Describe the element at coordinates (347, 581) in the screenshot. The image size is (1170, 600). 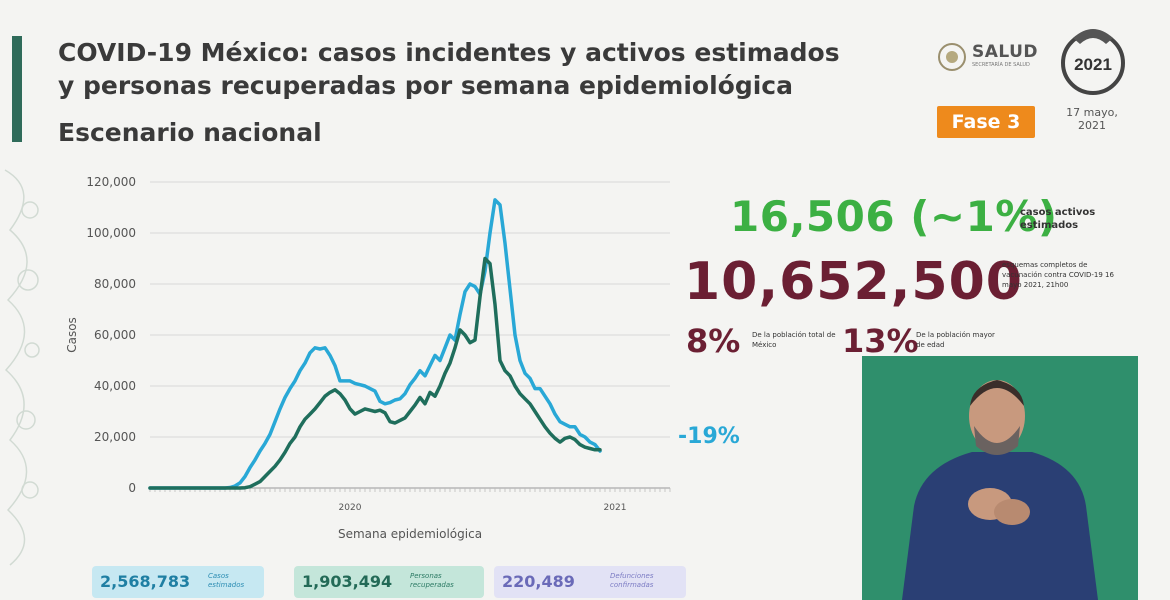
I see `recovered-value: 1,903,494` at that location.